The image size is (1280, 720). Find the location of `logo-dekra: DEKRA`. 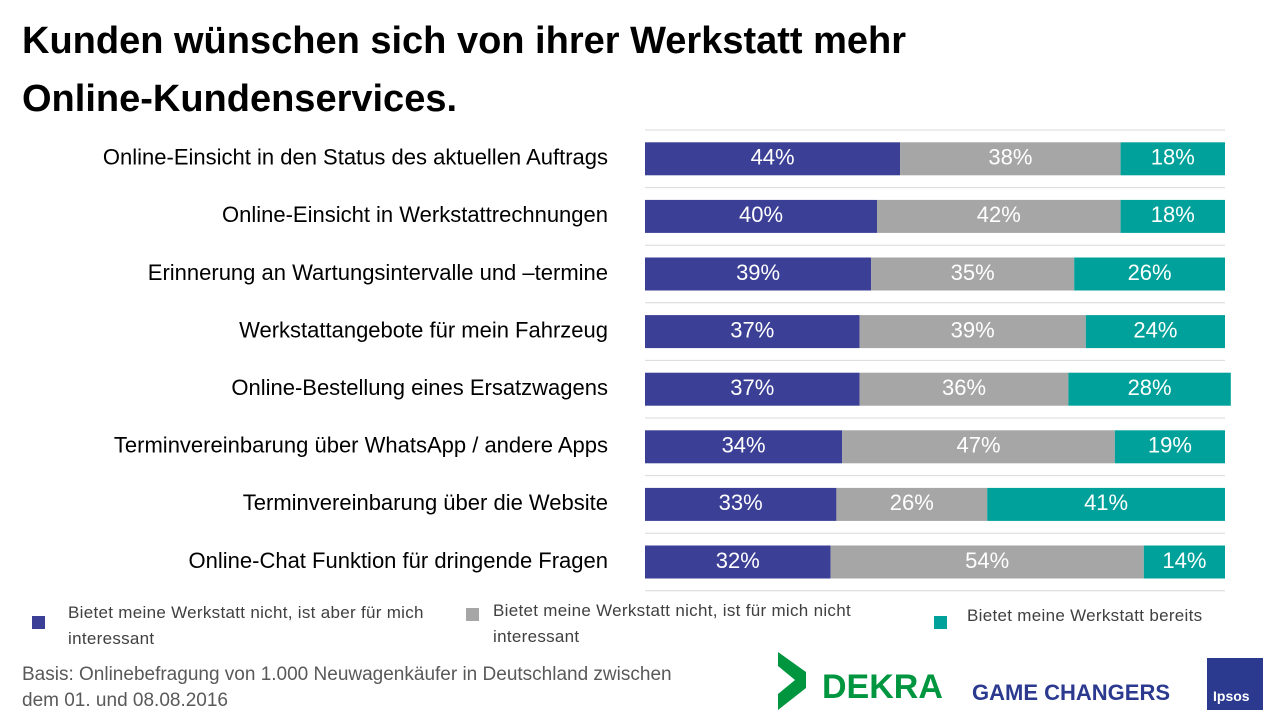

logo-dekra: DEKRA is located at coordinates (882, 687).